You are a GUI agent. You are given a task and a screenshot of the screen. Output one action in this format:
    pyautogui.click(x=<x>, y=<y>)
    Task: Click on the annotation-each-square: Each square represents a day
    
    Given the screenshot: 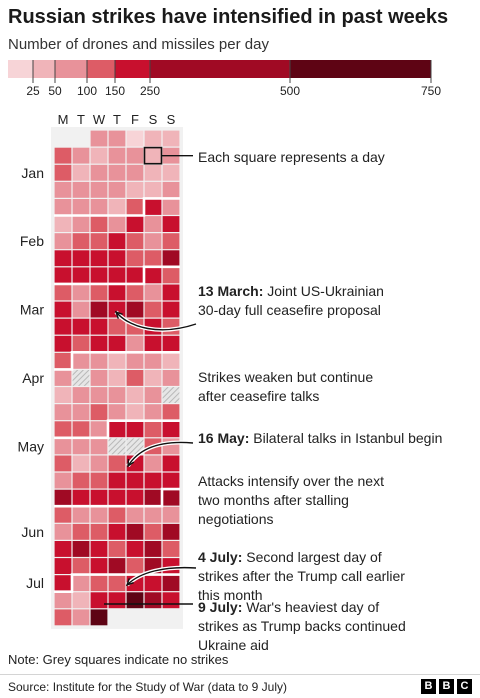 What is the action you would take?
    pyautogui.click(x=291, y=157)
    